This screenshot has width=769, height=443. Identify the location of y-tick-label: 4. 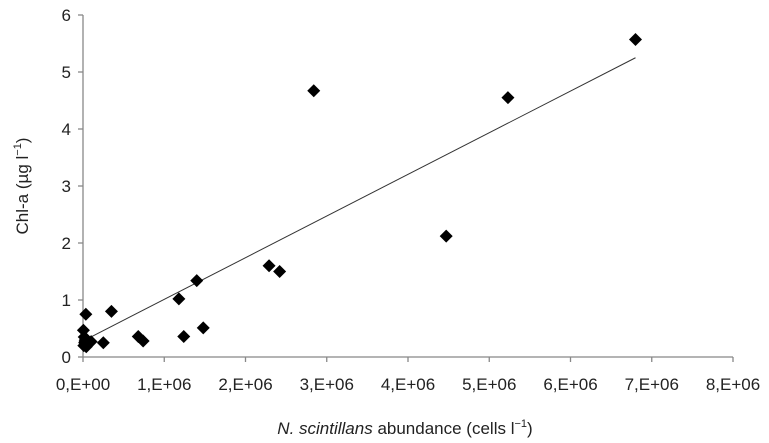
(66, 129).